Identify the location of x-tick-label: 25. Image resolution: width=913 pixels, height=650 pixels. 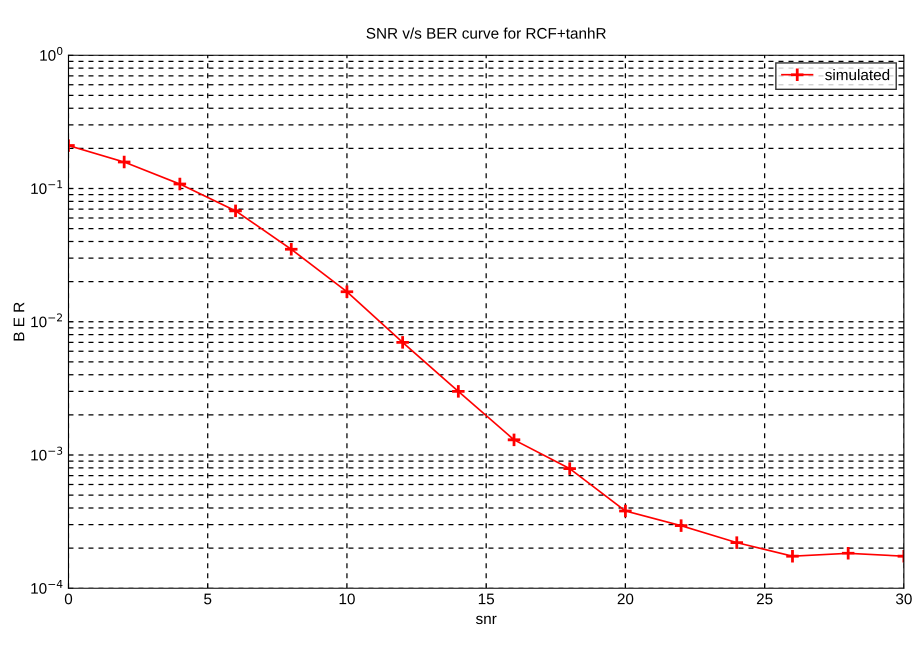
(764, 599).